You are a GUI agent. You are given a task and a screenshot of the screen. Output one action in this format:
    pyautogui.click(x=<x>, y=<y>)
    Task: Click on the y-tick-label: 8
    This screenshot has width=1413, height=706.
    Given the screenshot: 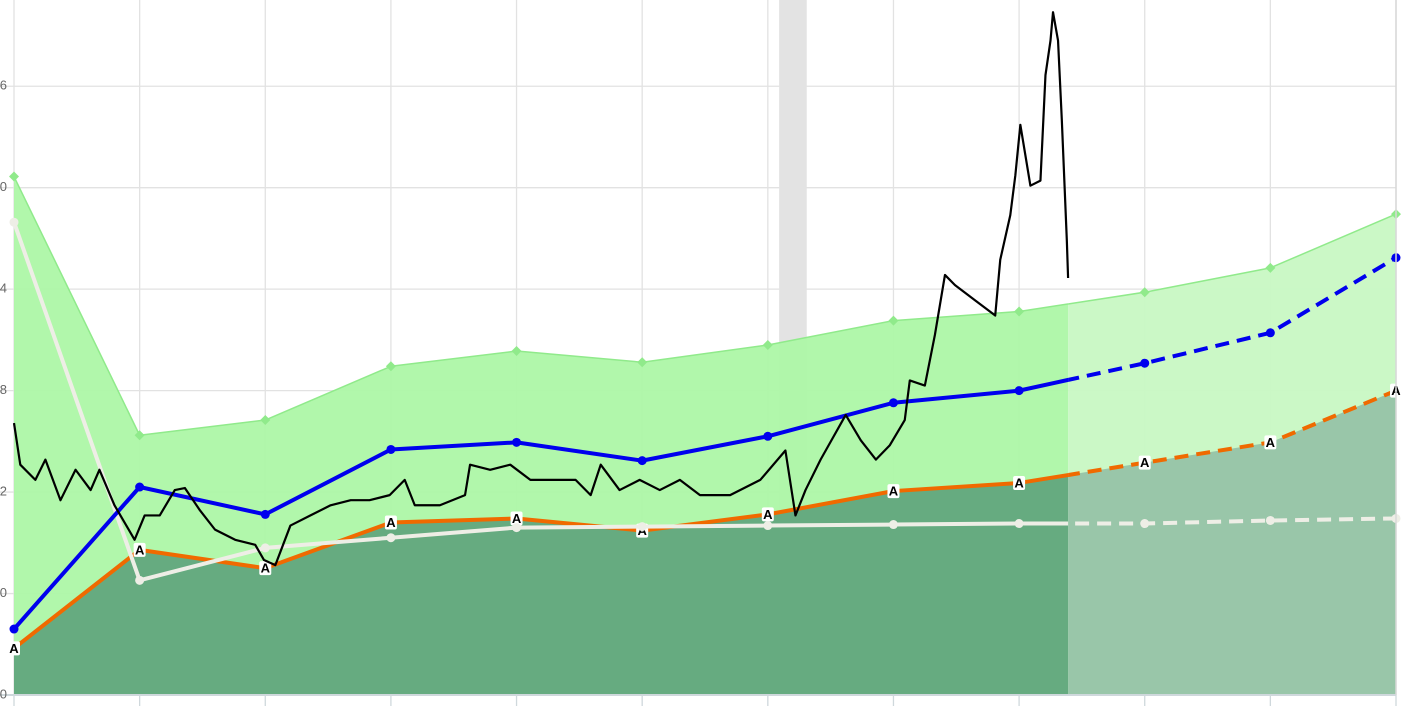 What is the action you would take?
    pyautogui.click(x=3, y=389)
    